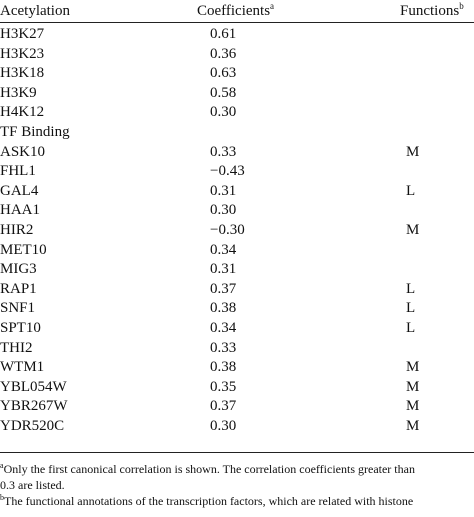 This screenshot has width=474, height=517. Describe the element at coordinates (223, 34) in the screenshot. I see `row-coefficient: 0.61` at that location.